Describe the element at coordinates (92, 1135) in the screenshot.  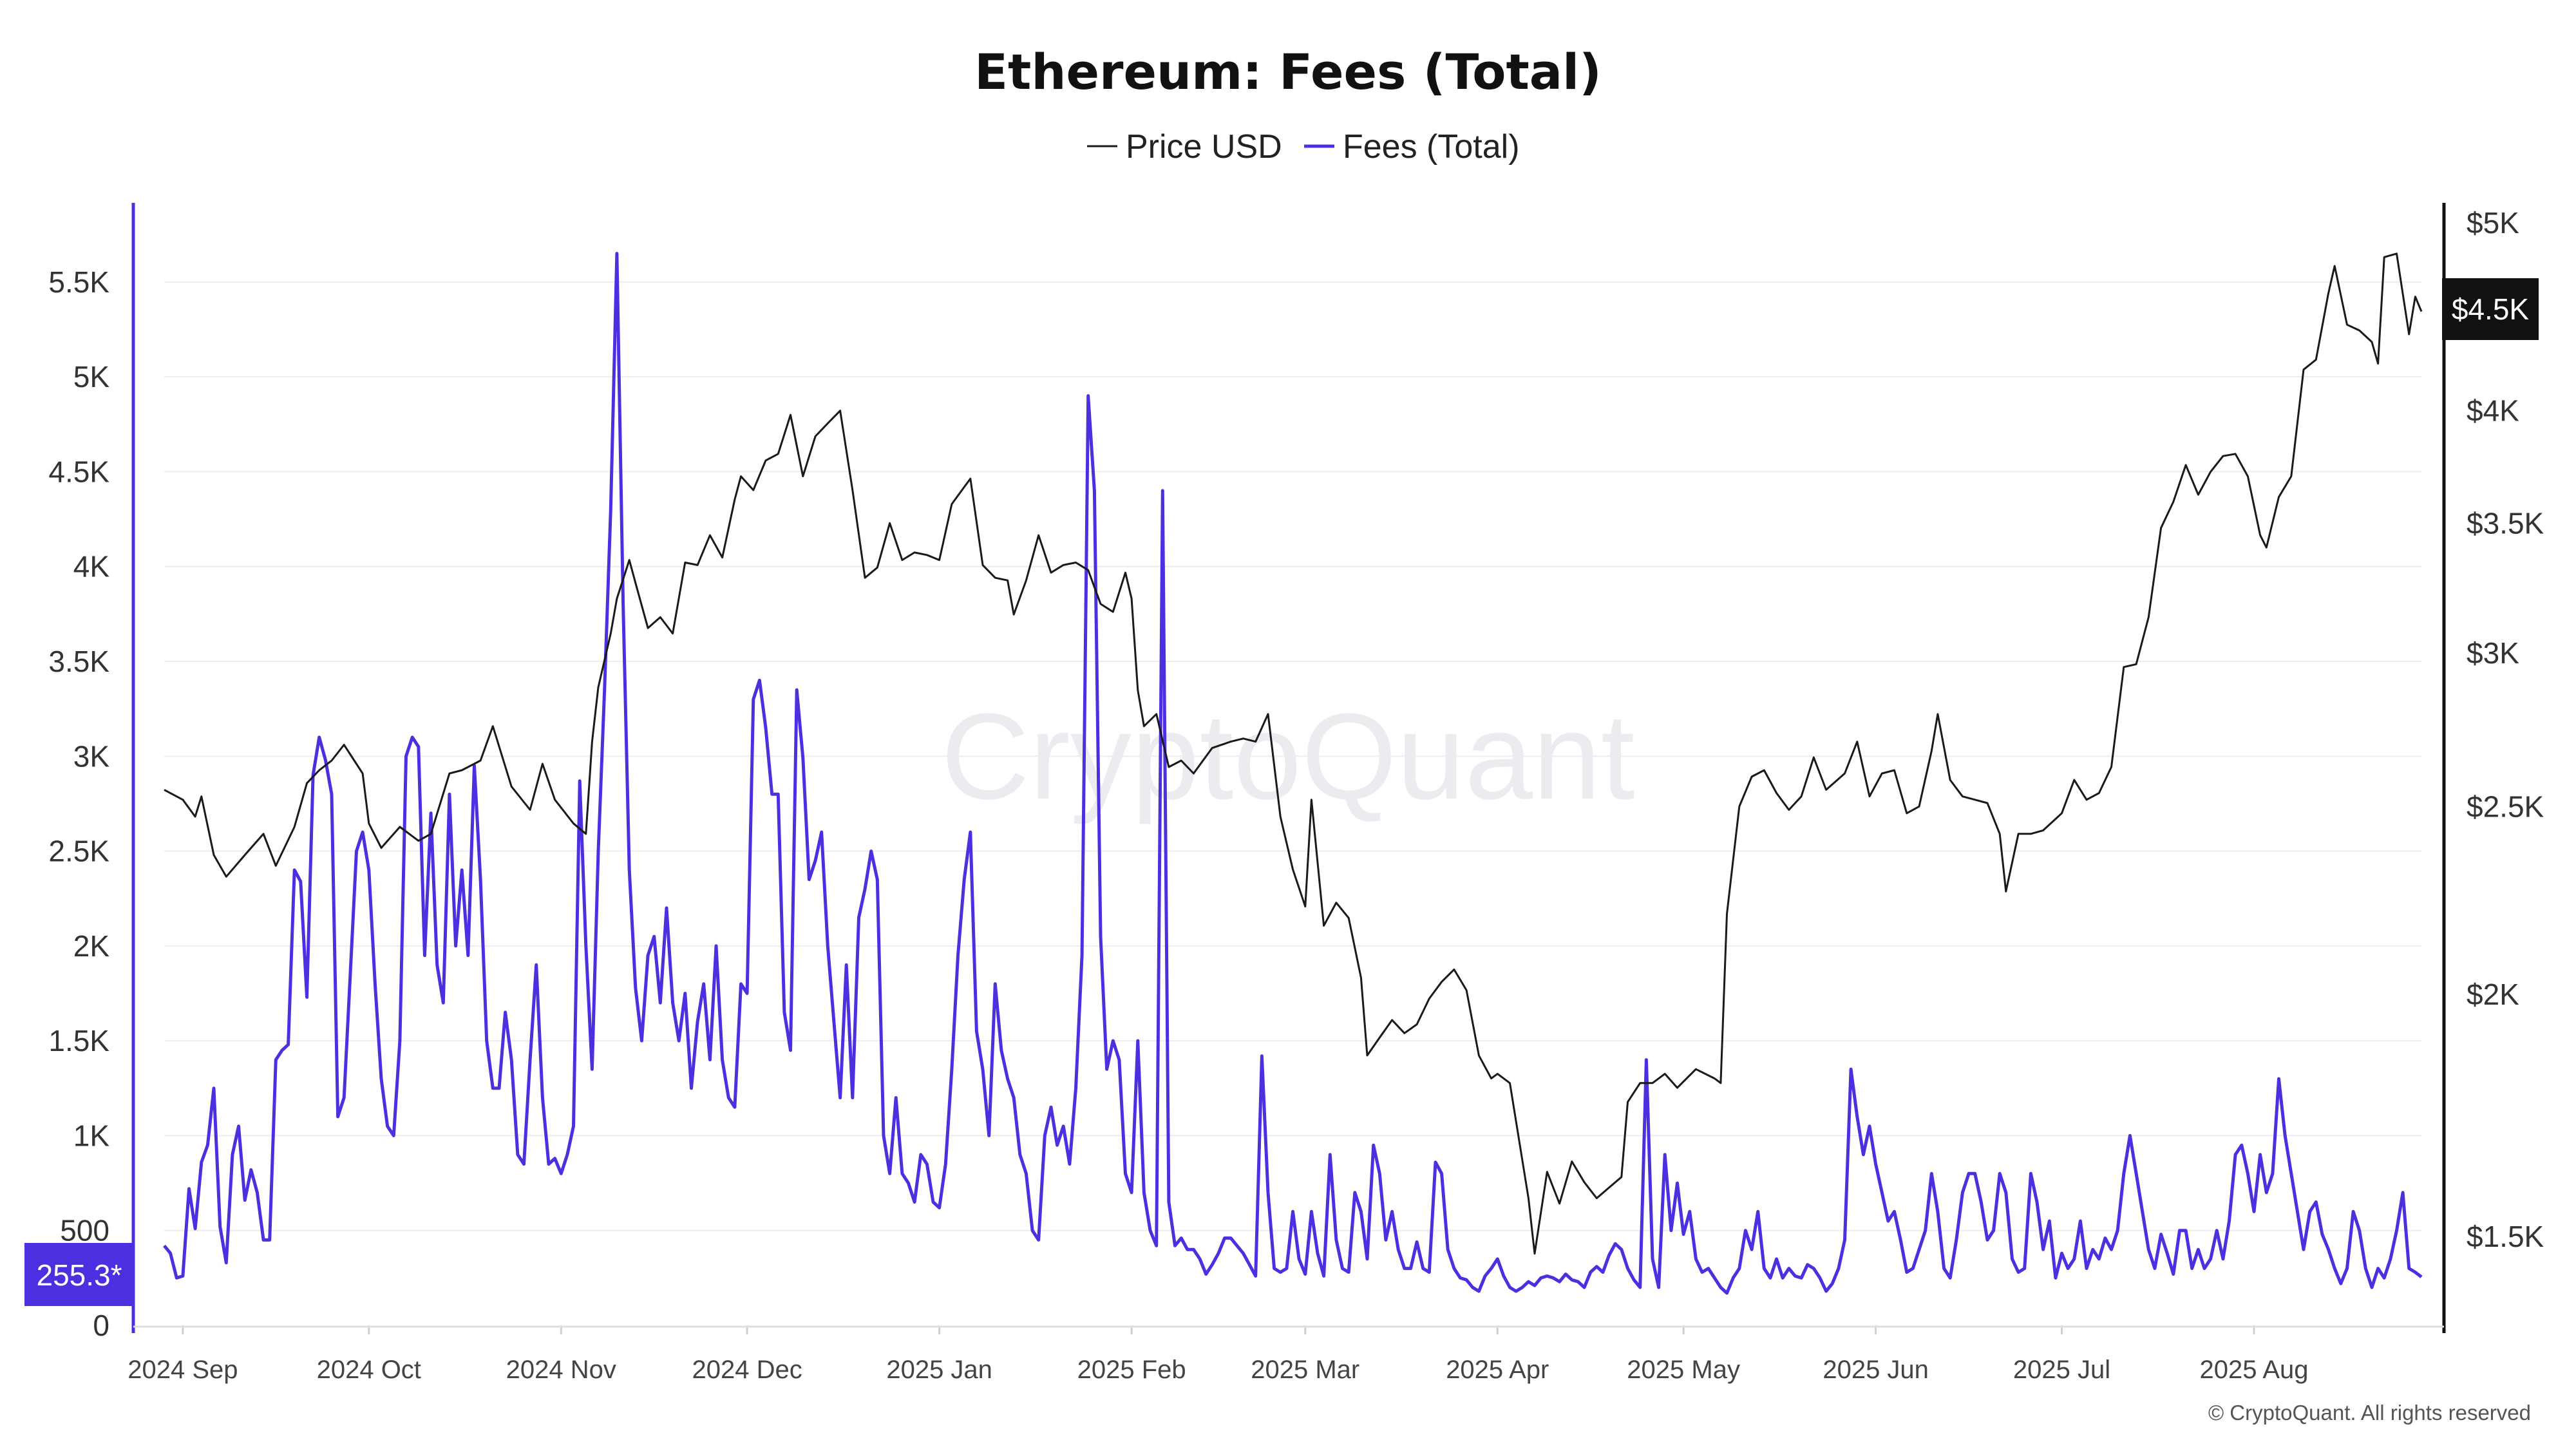
I see `left-axis-tick-label: 1K` at that location.